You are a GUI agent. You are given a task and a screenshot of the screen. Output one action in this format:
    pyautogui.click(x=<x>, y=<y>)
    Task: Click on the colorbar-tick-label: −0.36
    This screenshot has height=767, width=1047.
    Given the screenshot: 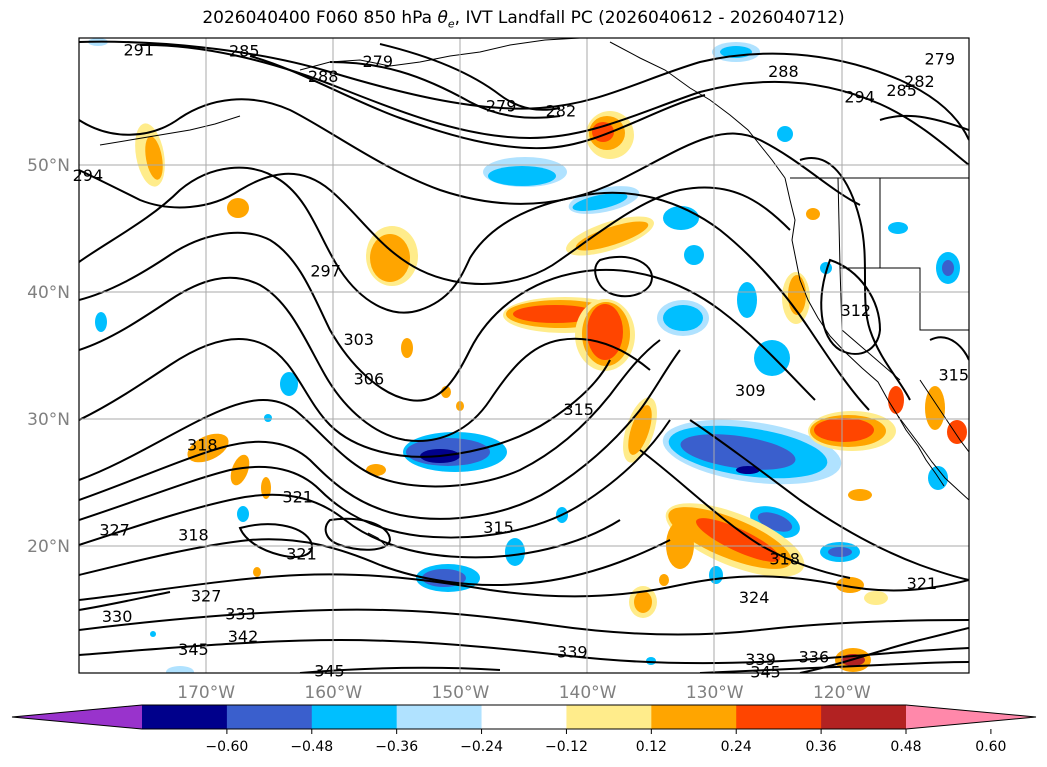 What is the action you would take?
    pyautogui.click(x=396, y=747)
    